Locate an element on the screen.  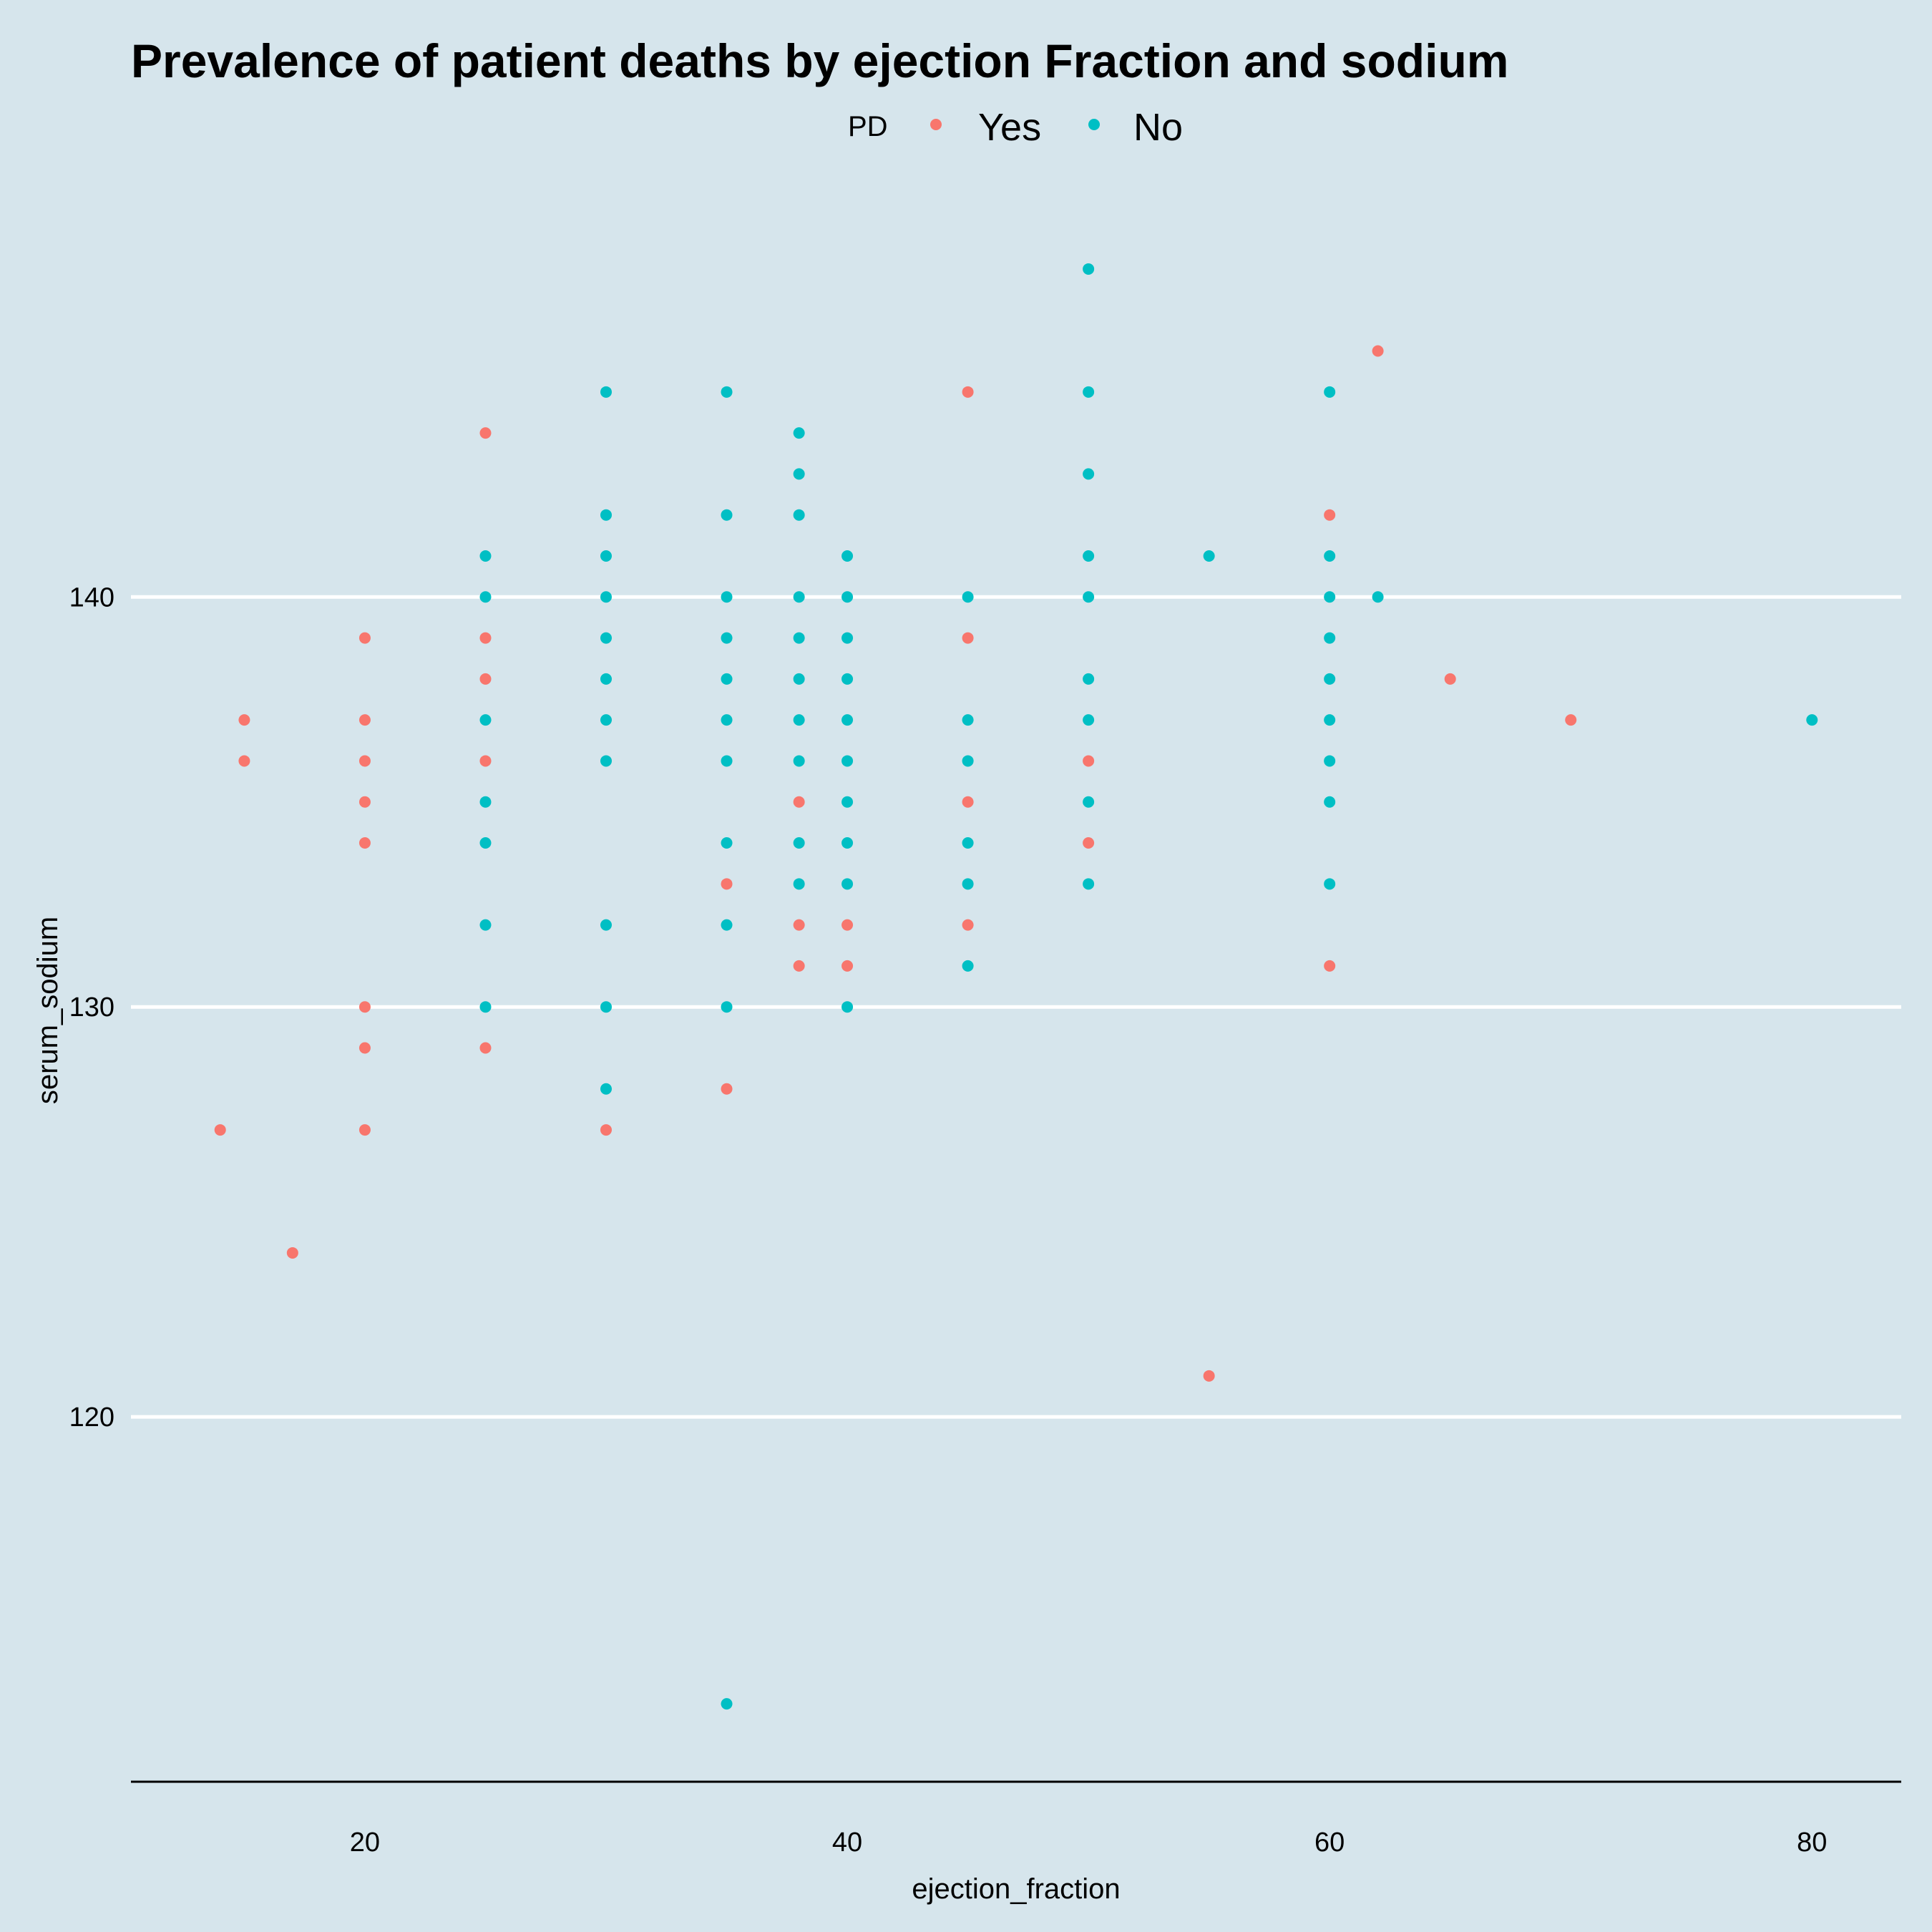
y-tick-label: 130 is located at coordinates (91, 1007).